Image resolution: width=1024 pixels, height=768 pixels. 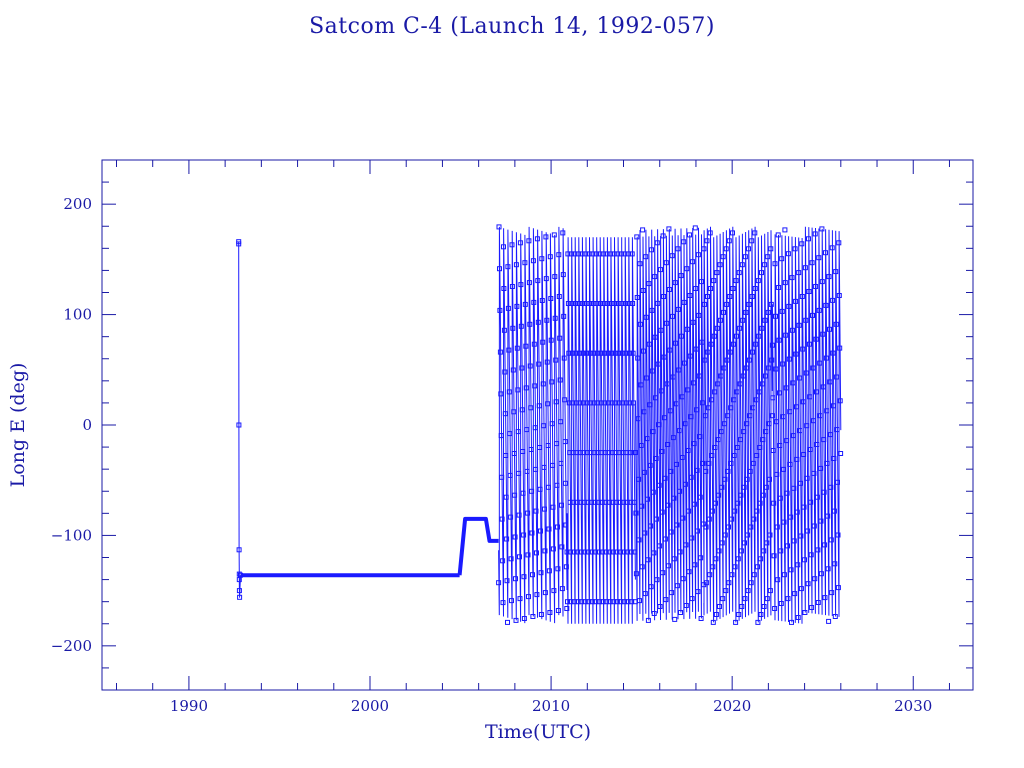 I want to click on x-tick-label: 1990, so click(x=189, y=706).